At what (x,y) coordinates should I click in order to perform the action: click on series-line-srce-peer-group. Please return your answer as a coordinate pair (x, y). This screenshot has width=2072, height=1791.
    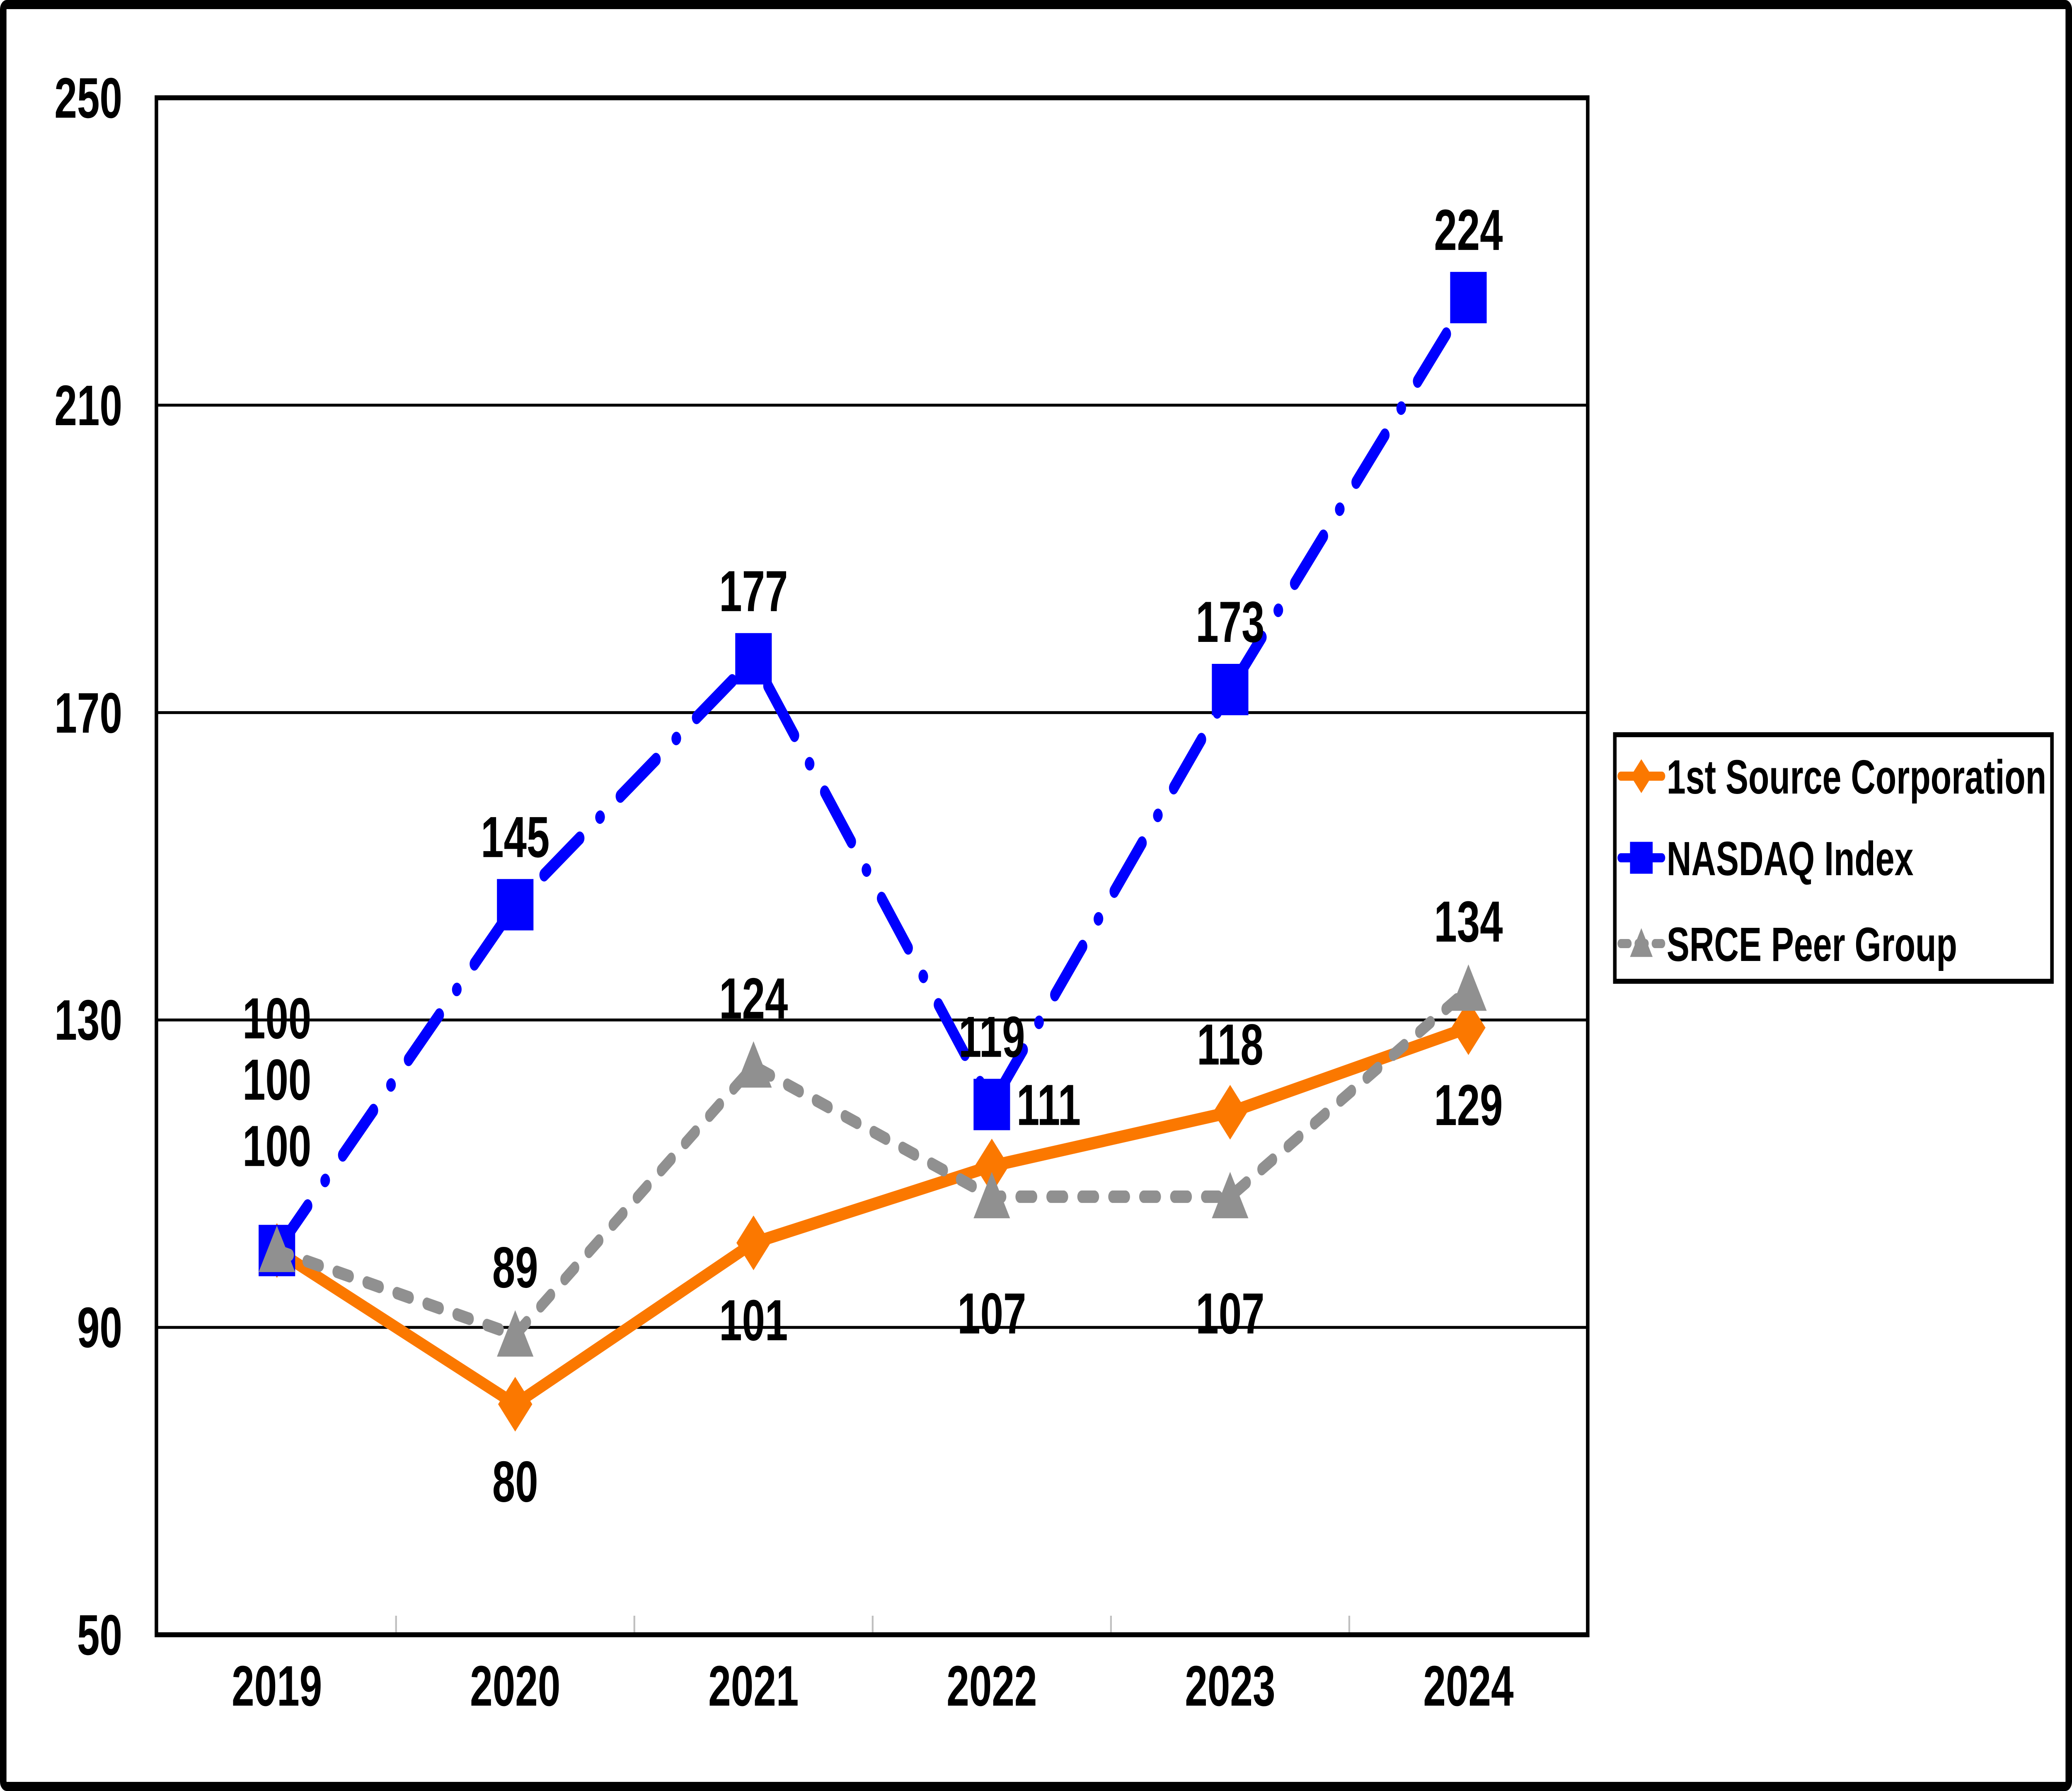
    Looking at the image, I should click on (872, 1162).